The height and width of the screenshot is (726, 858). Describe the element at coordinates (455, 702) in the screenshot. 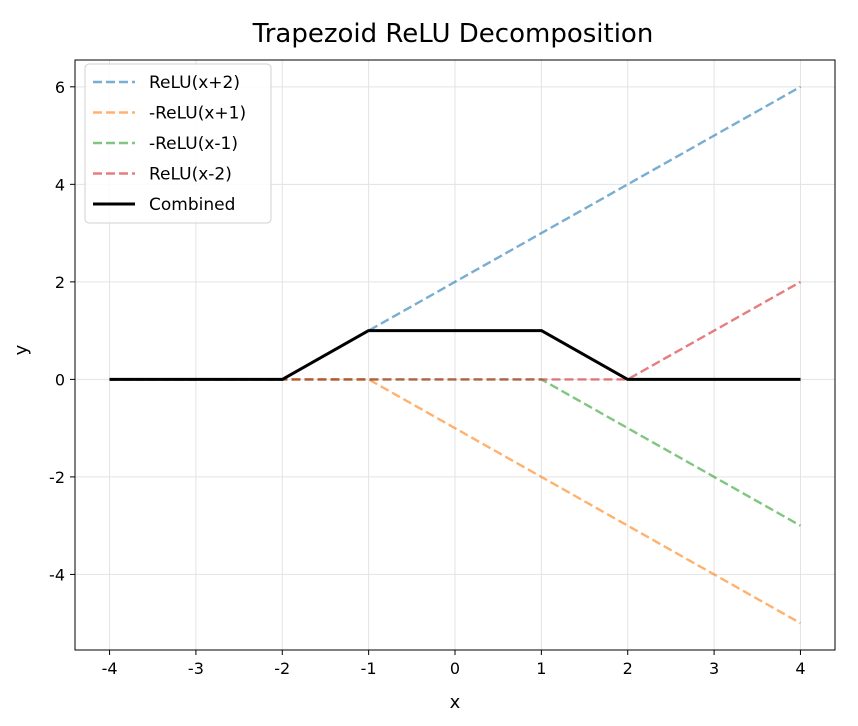

I see `x-axis-label: x` at that location.